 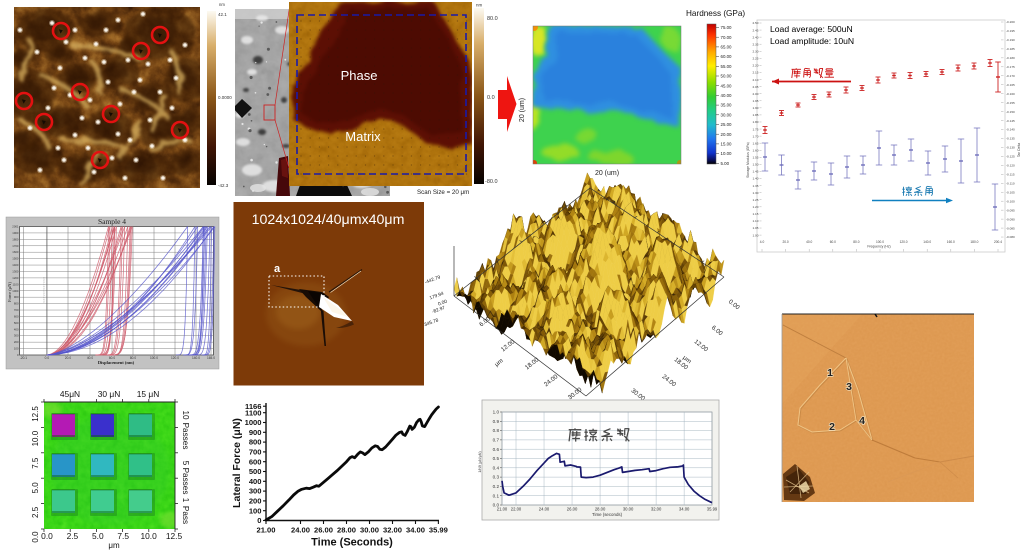 I want to click on svg-text: -0.200, so click(x=1010, y=22).